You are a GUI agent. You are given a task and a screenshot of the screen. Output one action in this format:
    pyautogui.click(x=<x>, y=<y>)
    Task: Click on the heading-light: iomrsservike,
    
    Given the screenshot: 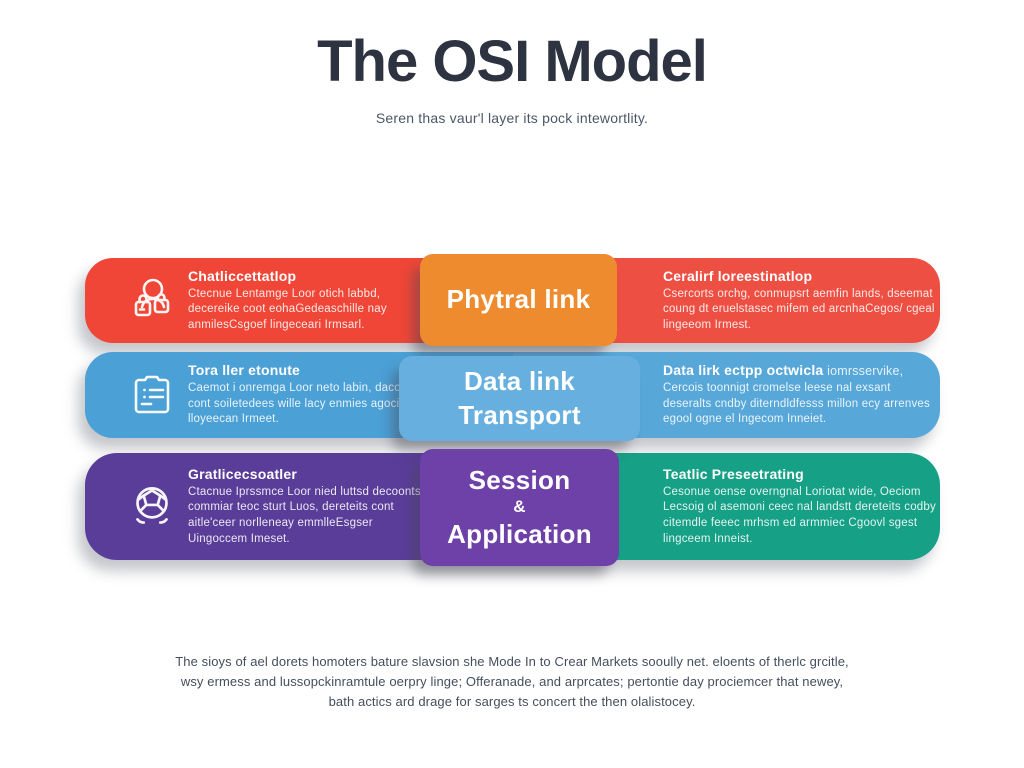 What is the action you would take?
    pyautogui.click(x=863, y=371)
    